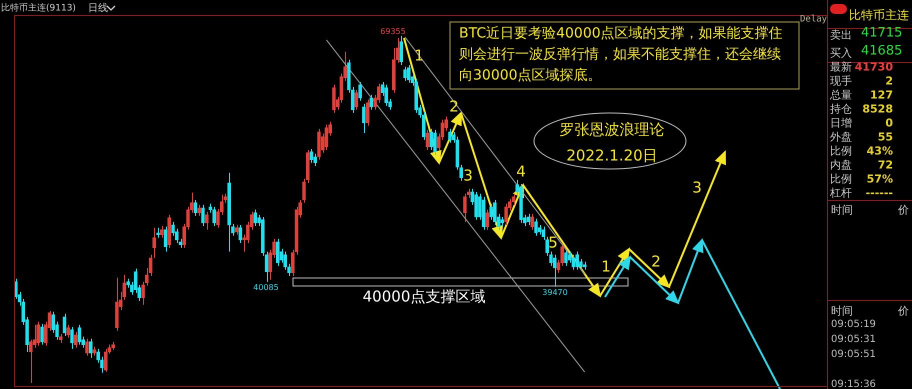 This screenshot has width=912, height=389. Describe the element at coordinates (612, 155) in the screenshot. I see `annotation: 2022.1.20日` at that location.